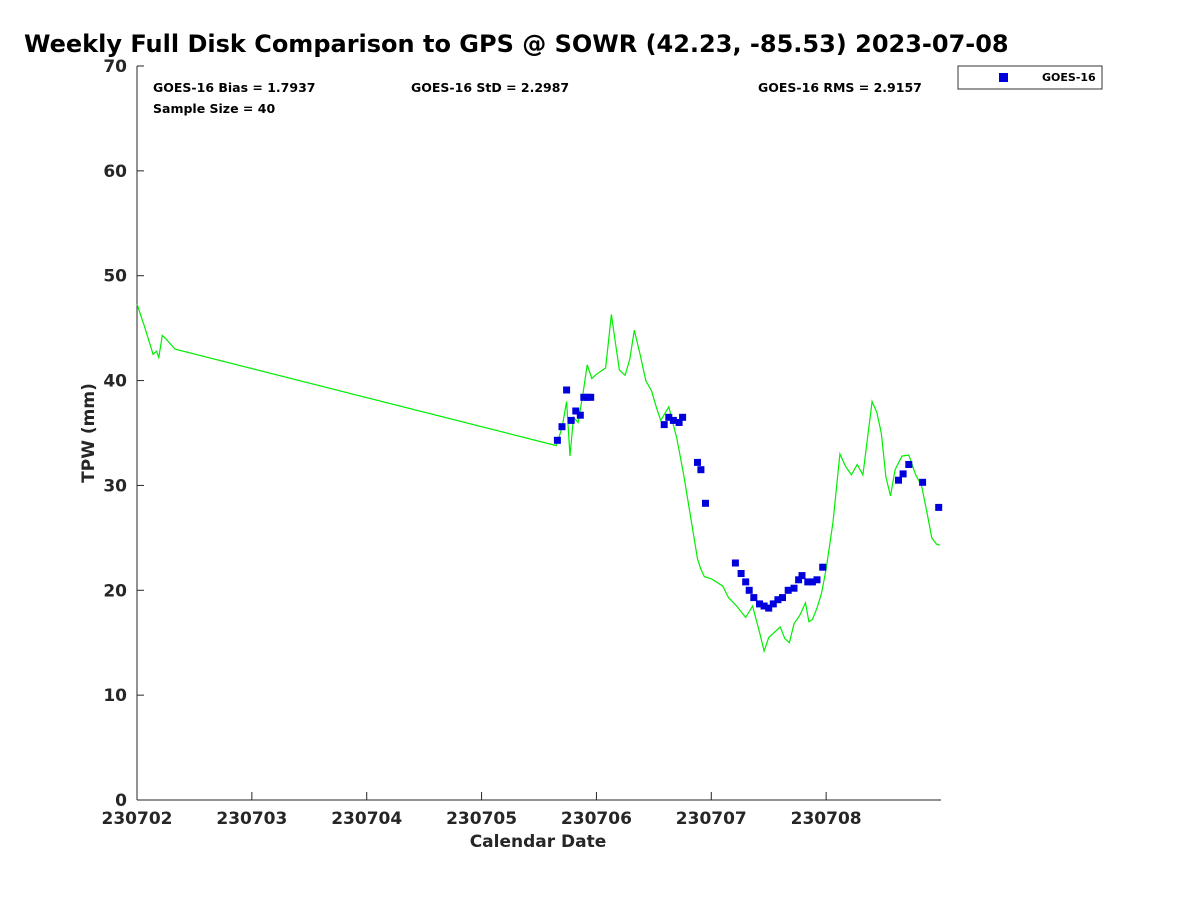  What do you see at coordinates (1069, 77) in the screenshot?
I see `legend-label-goes-16: GOES-16` at bounding box center [1069, 77].